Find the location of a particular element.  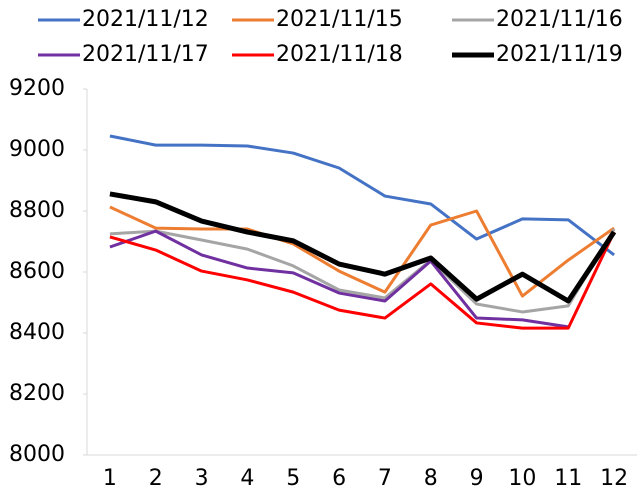

y-tick-label: 8800 is located at coordinates (37, 210).